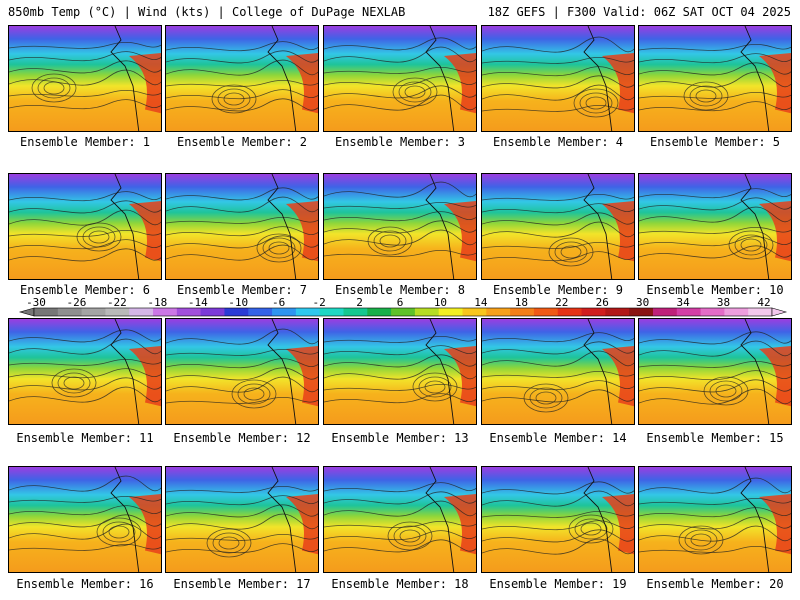  What do you see at coordinates (400, 142) in the screenshot?
I see `ensemble-member-label: Ensemble Member: 3` at bounding box center [400, 142].